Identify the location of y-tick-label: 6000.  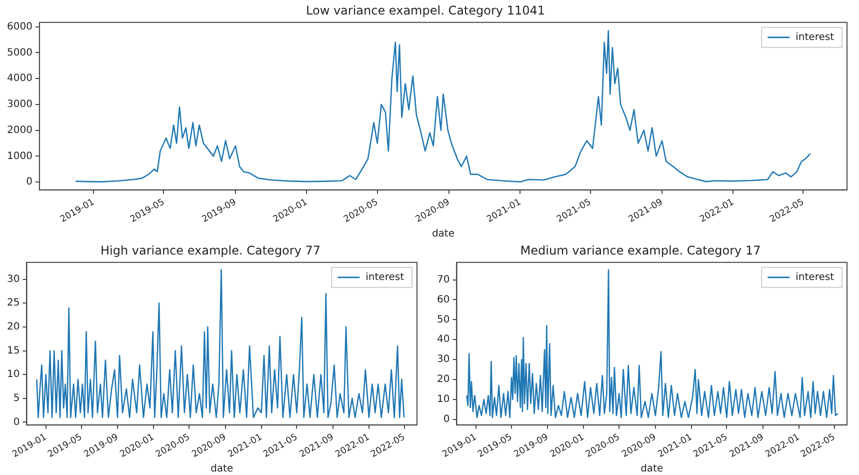
(19, 26).